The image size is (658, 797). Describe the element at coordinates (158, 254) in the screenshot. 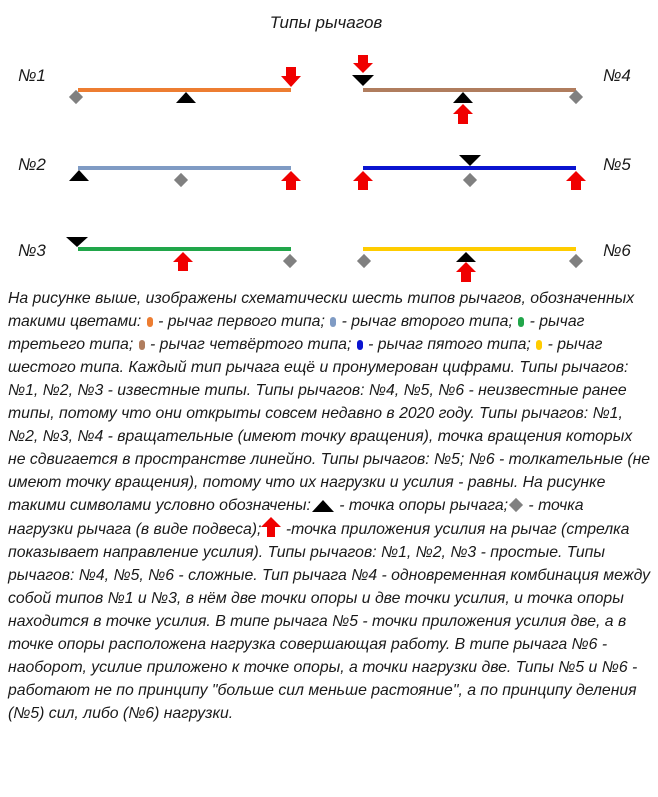

I see `lever-3: №3` at that location.